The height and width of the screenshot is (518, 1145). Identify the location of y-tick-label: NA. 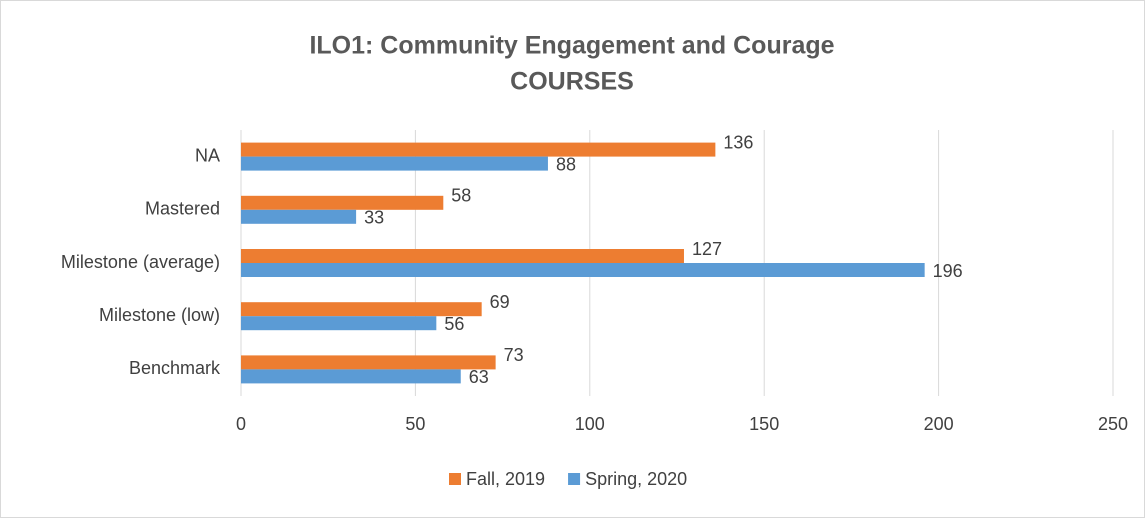
(207, 155).